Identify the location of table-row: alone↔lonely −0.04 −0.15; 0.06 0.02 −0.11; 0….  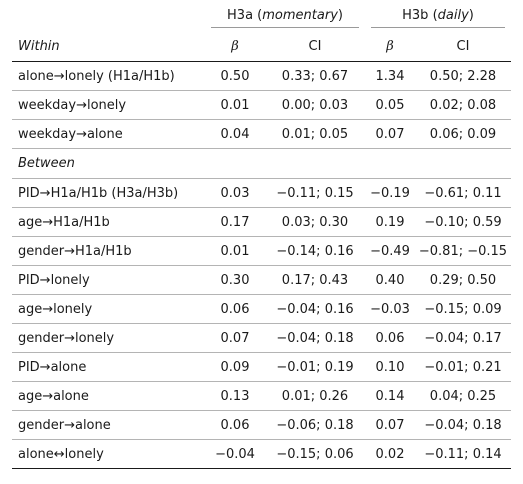
(261, 454).